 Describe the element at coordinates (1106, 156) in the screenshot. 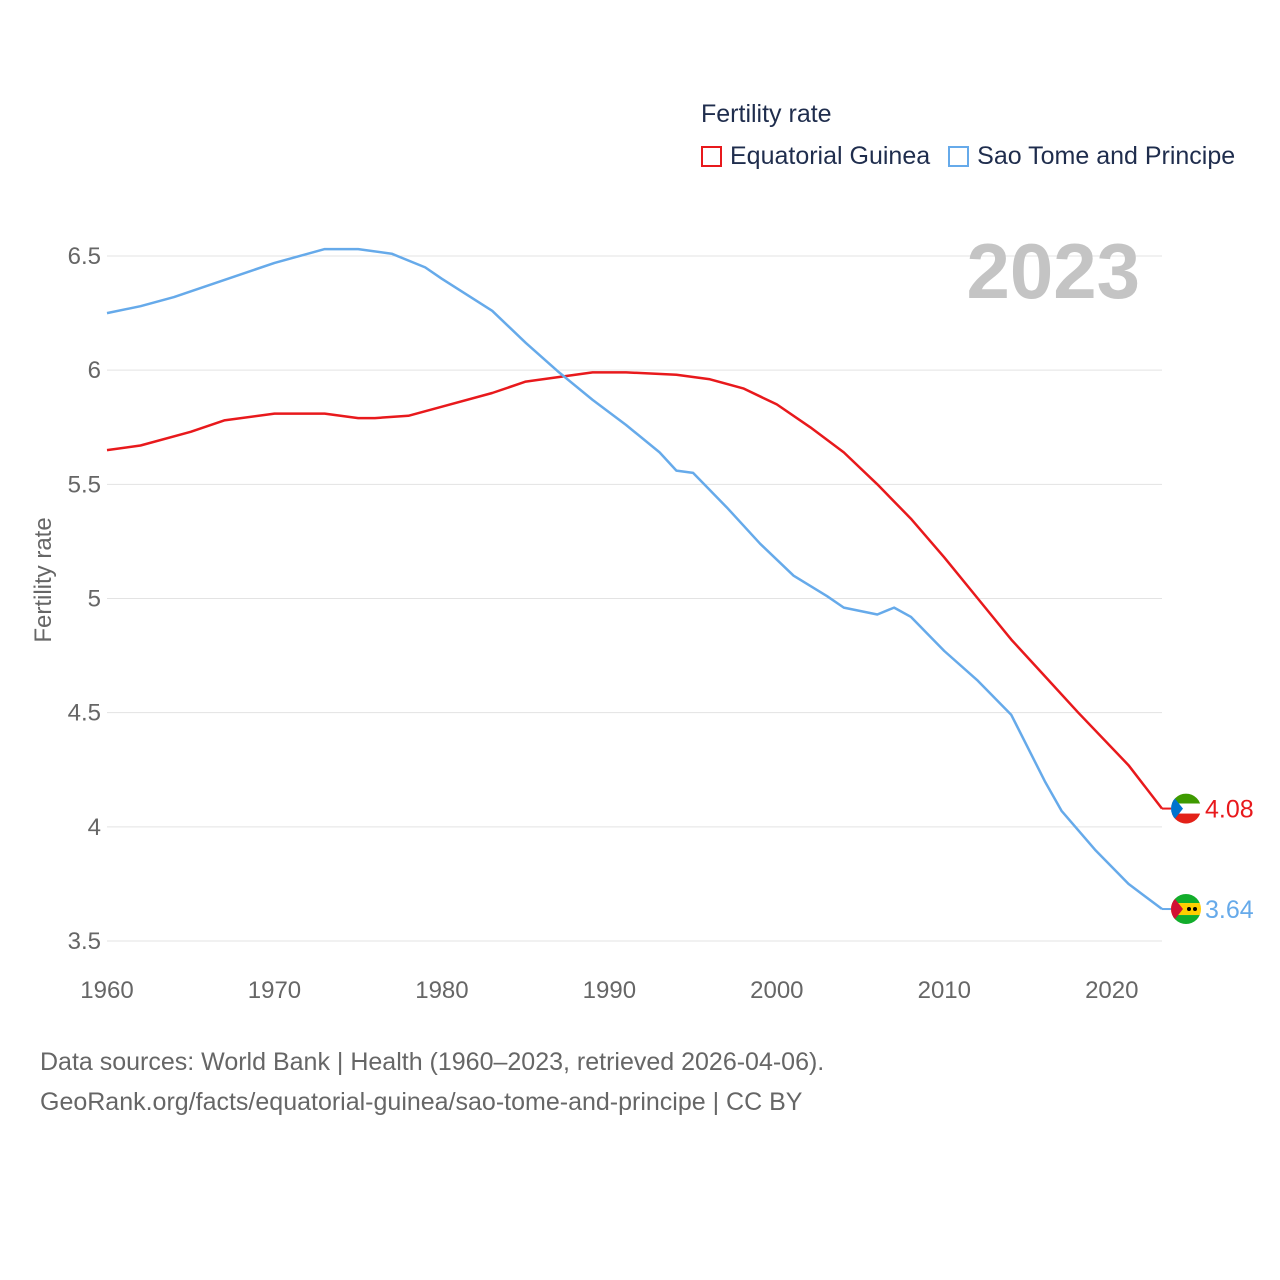

I see `legend-label-sao-tome: Sao Tome and Principe` at that location.